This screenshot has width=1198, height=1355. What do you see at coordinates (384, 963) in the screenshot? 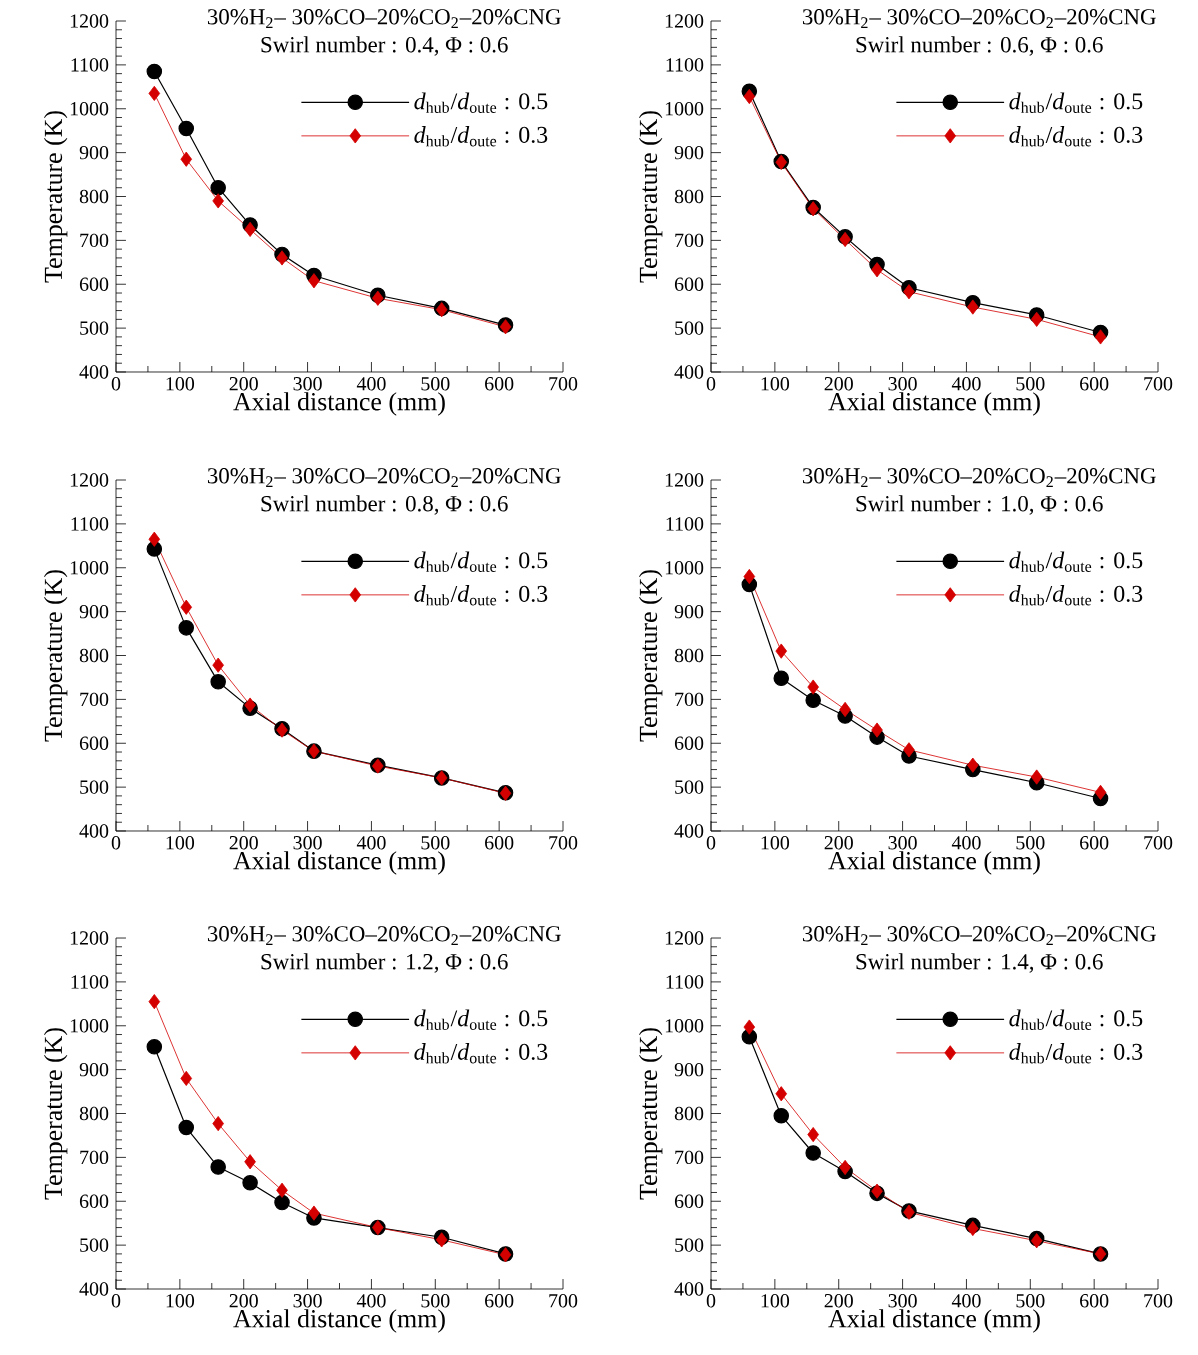
I see `text: Swirl number : 1.2, Φ : 0.6` at bounding box center [384, 963].